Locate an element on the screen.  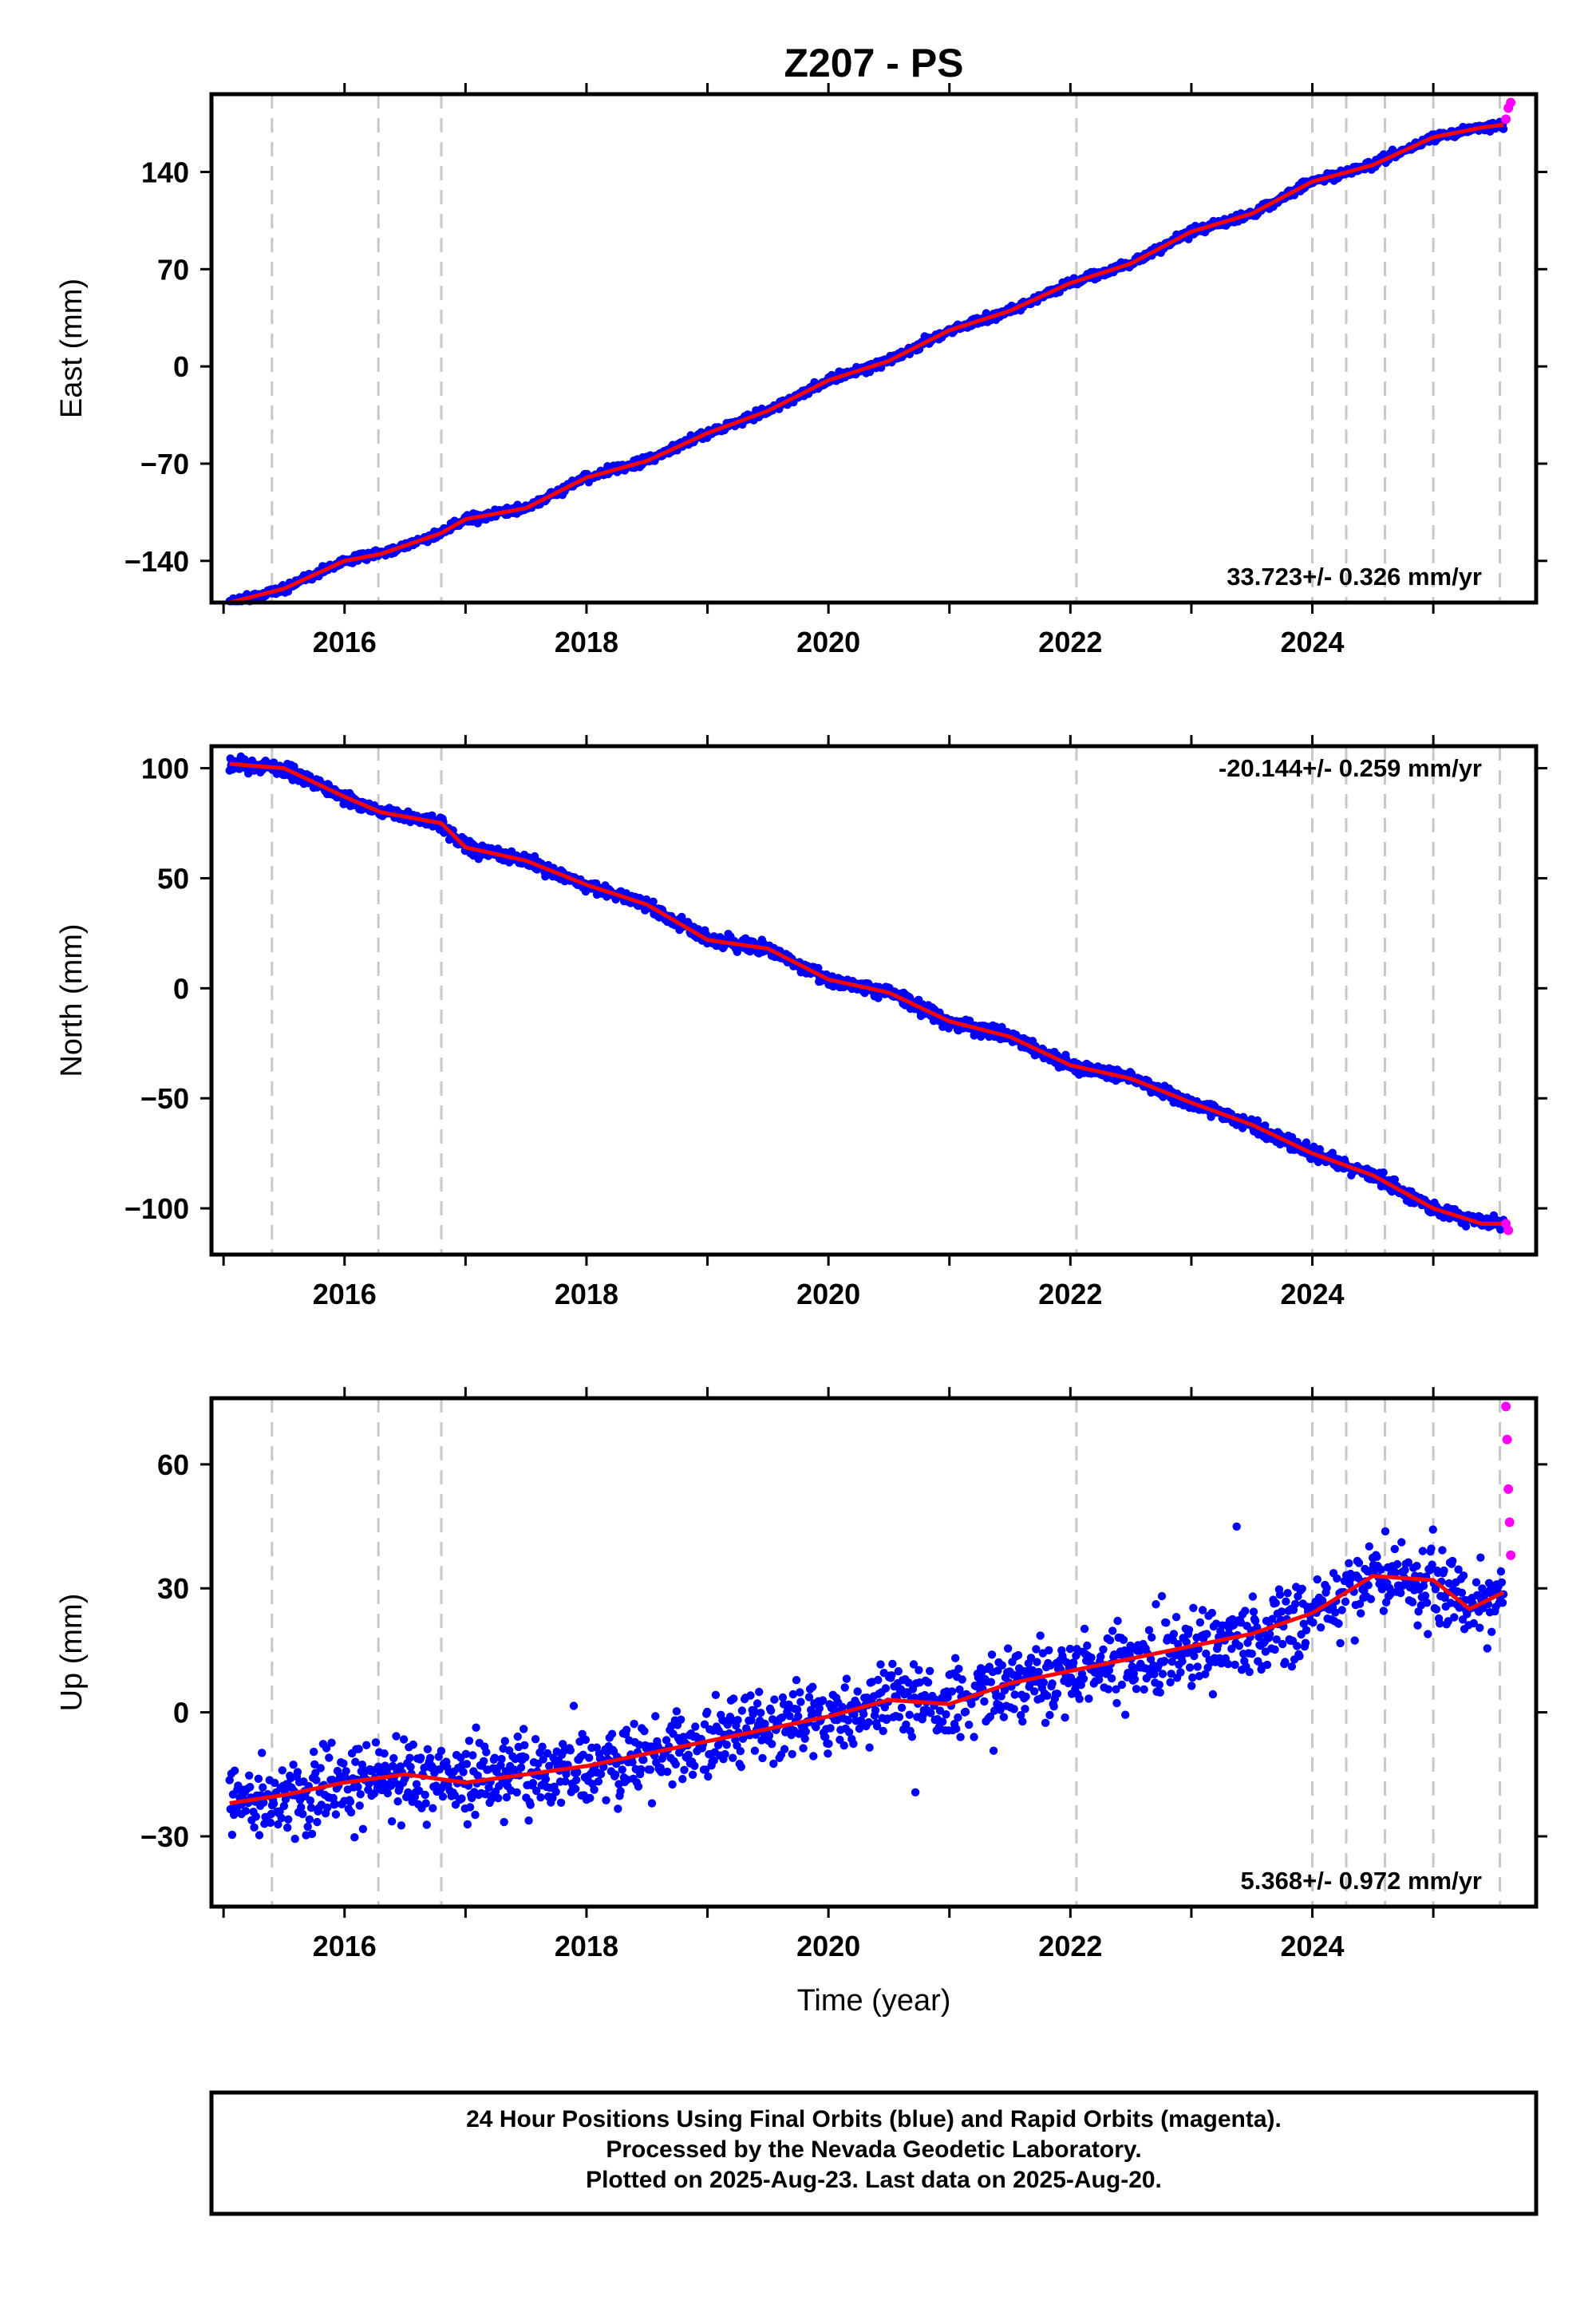
final-orbit-points is located at coordinates (866, 1683).